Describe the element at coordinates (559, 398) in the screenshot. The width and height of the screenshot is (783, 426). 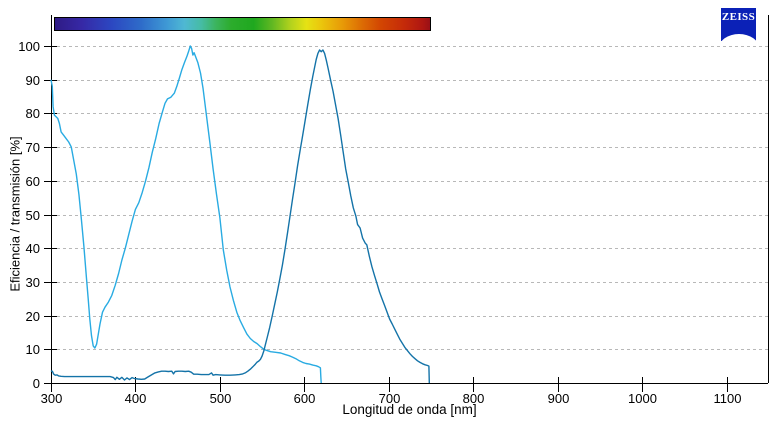
I see `x-tick-label-900: 900` at that location.